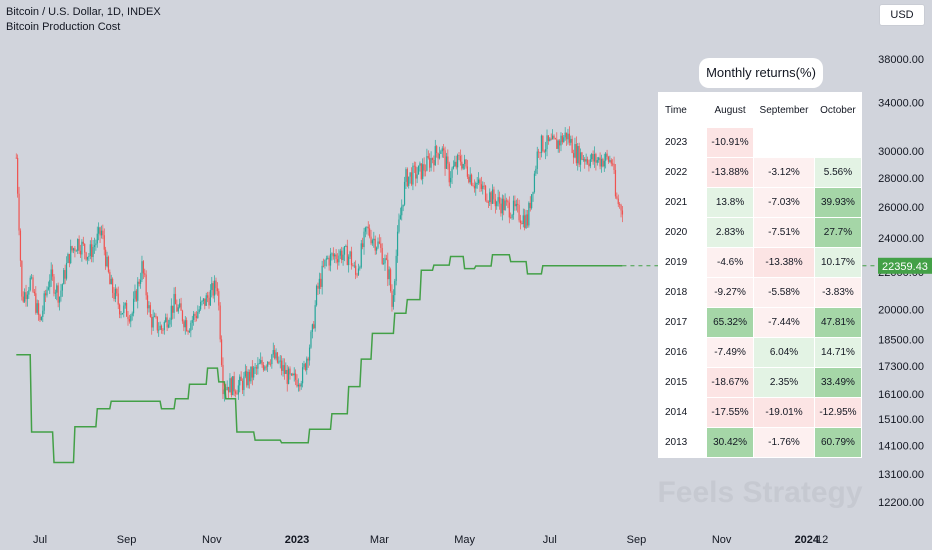 The width and height of the screenshot is (932, 550). What do you see at coordinates (901, 475) in the screenshot?
I see `y-tick-label: 13100.00` at bounding box center [901, 475].